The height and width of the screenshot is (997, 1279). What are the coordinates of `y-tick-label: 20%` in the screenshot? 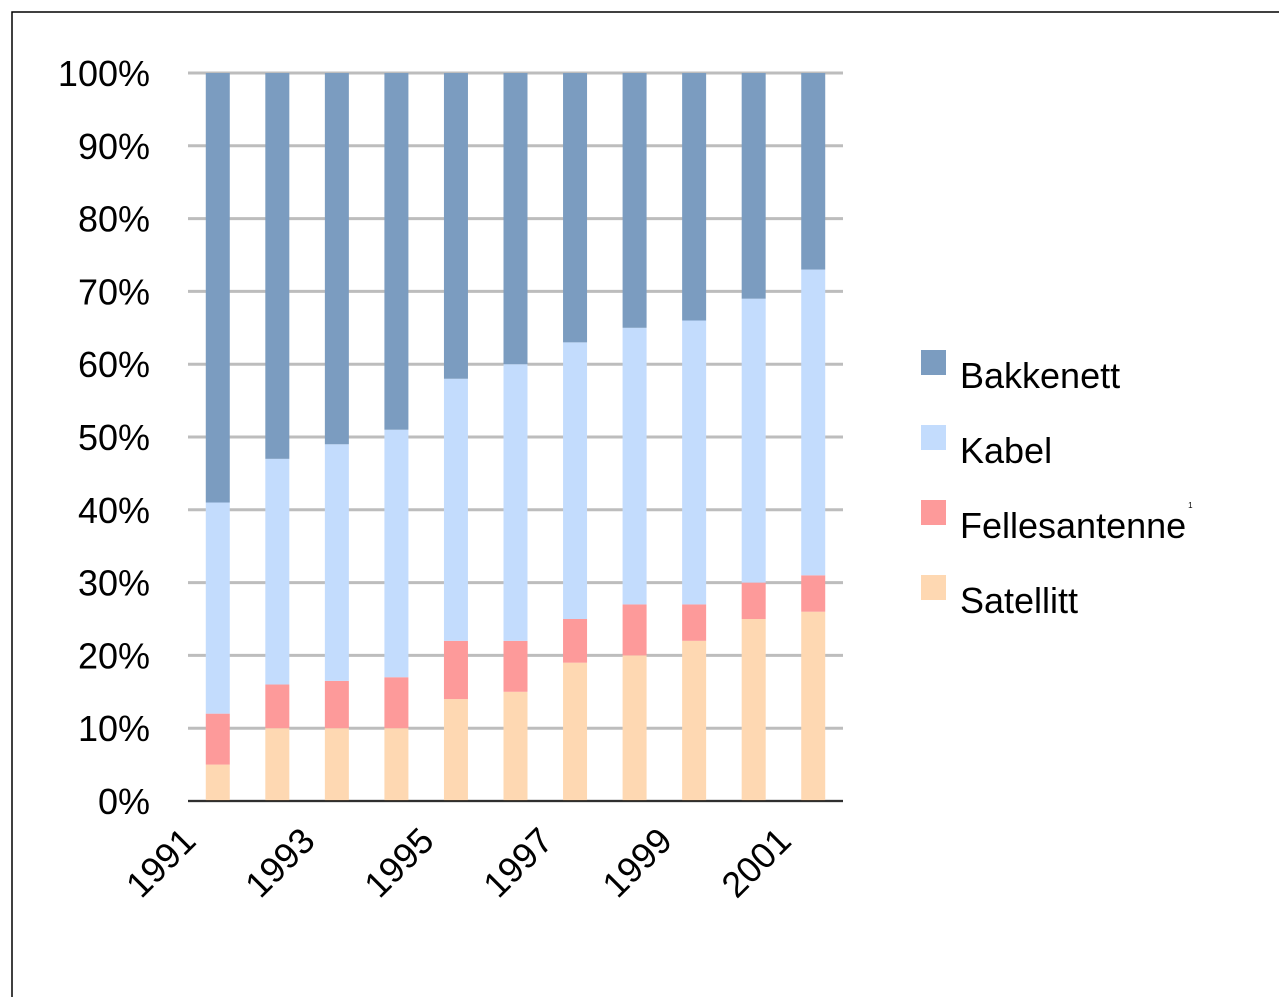 It's located at (114, 655).